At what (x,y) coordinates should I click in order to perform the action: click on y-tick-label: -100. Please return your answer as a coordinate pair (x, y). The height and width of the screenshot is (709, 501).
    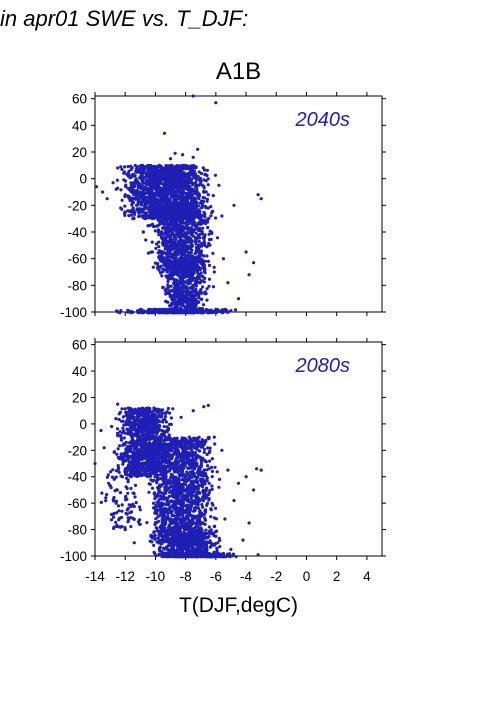
    Looking at the image, I should click on (73, 556).